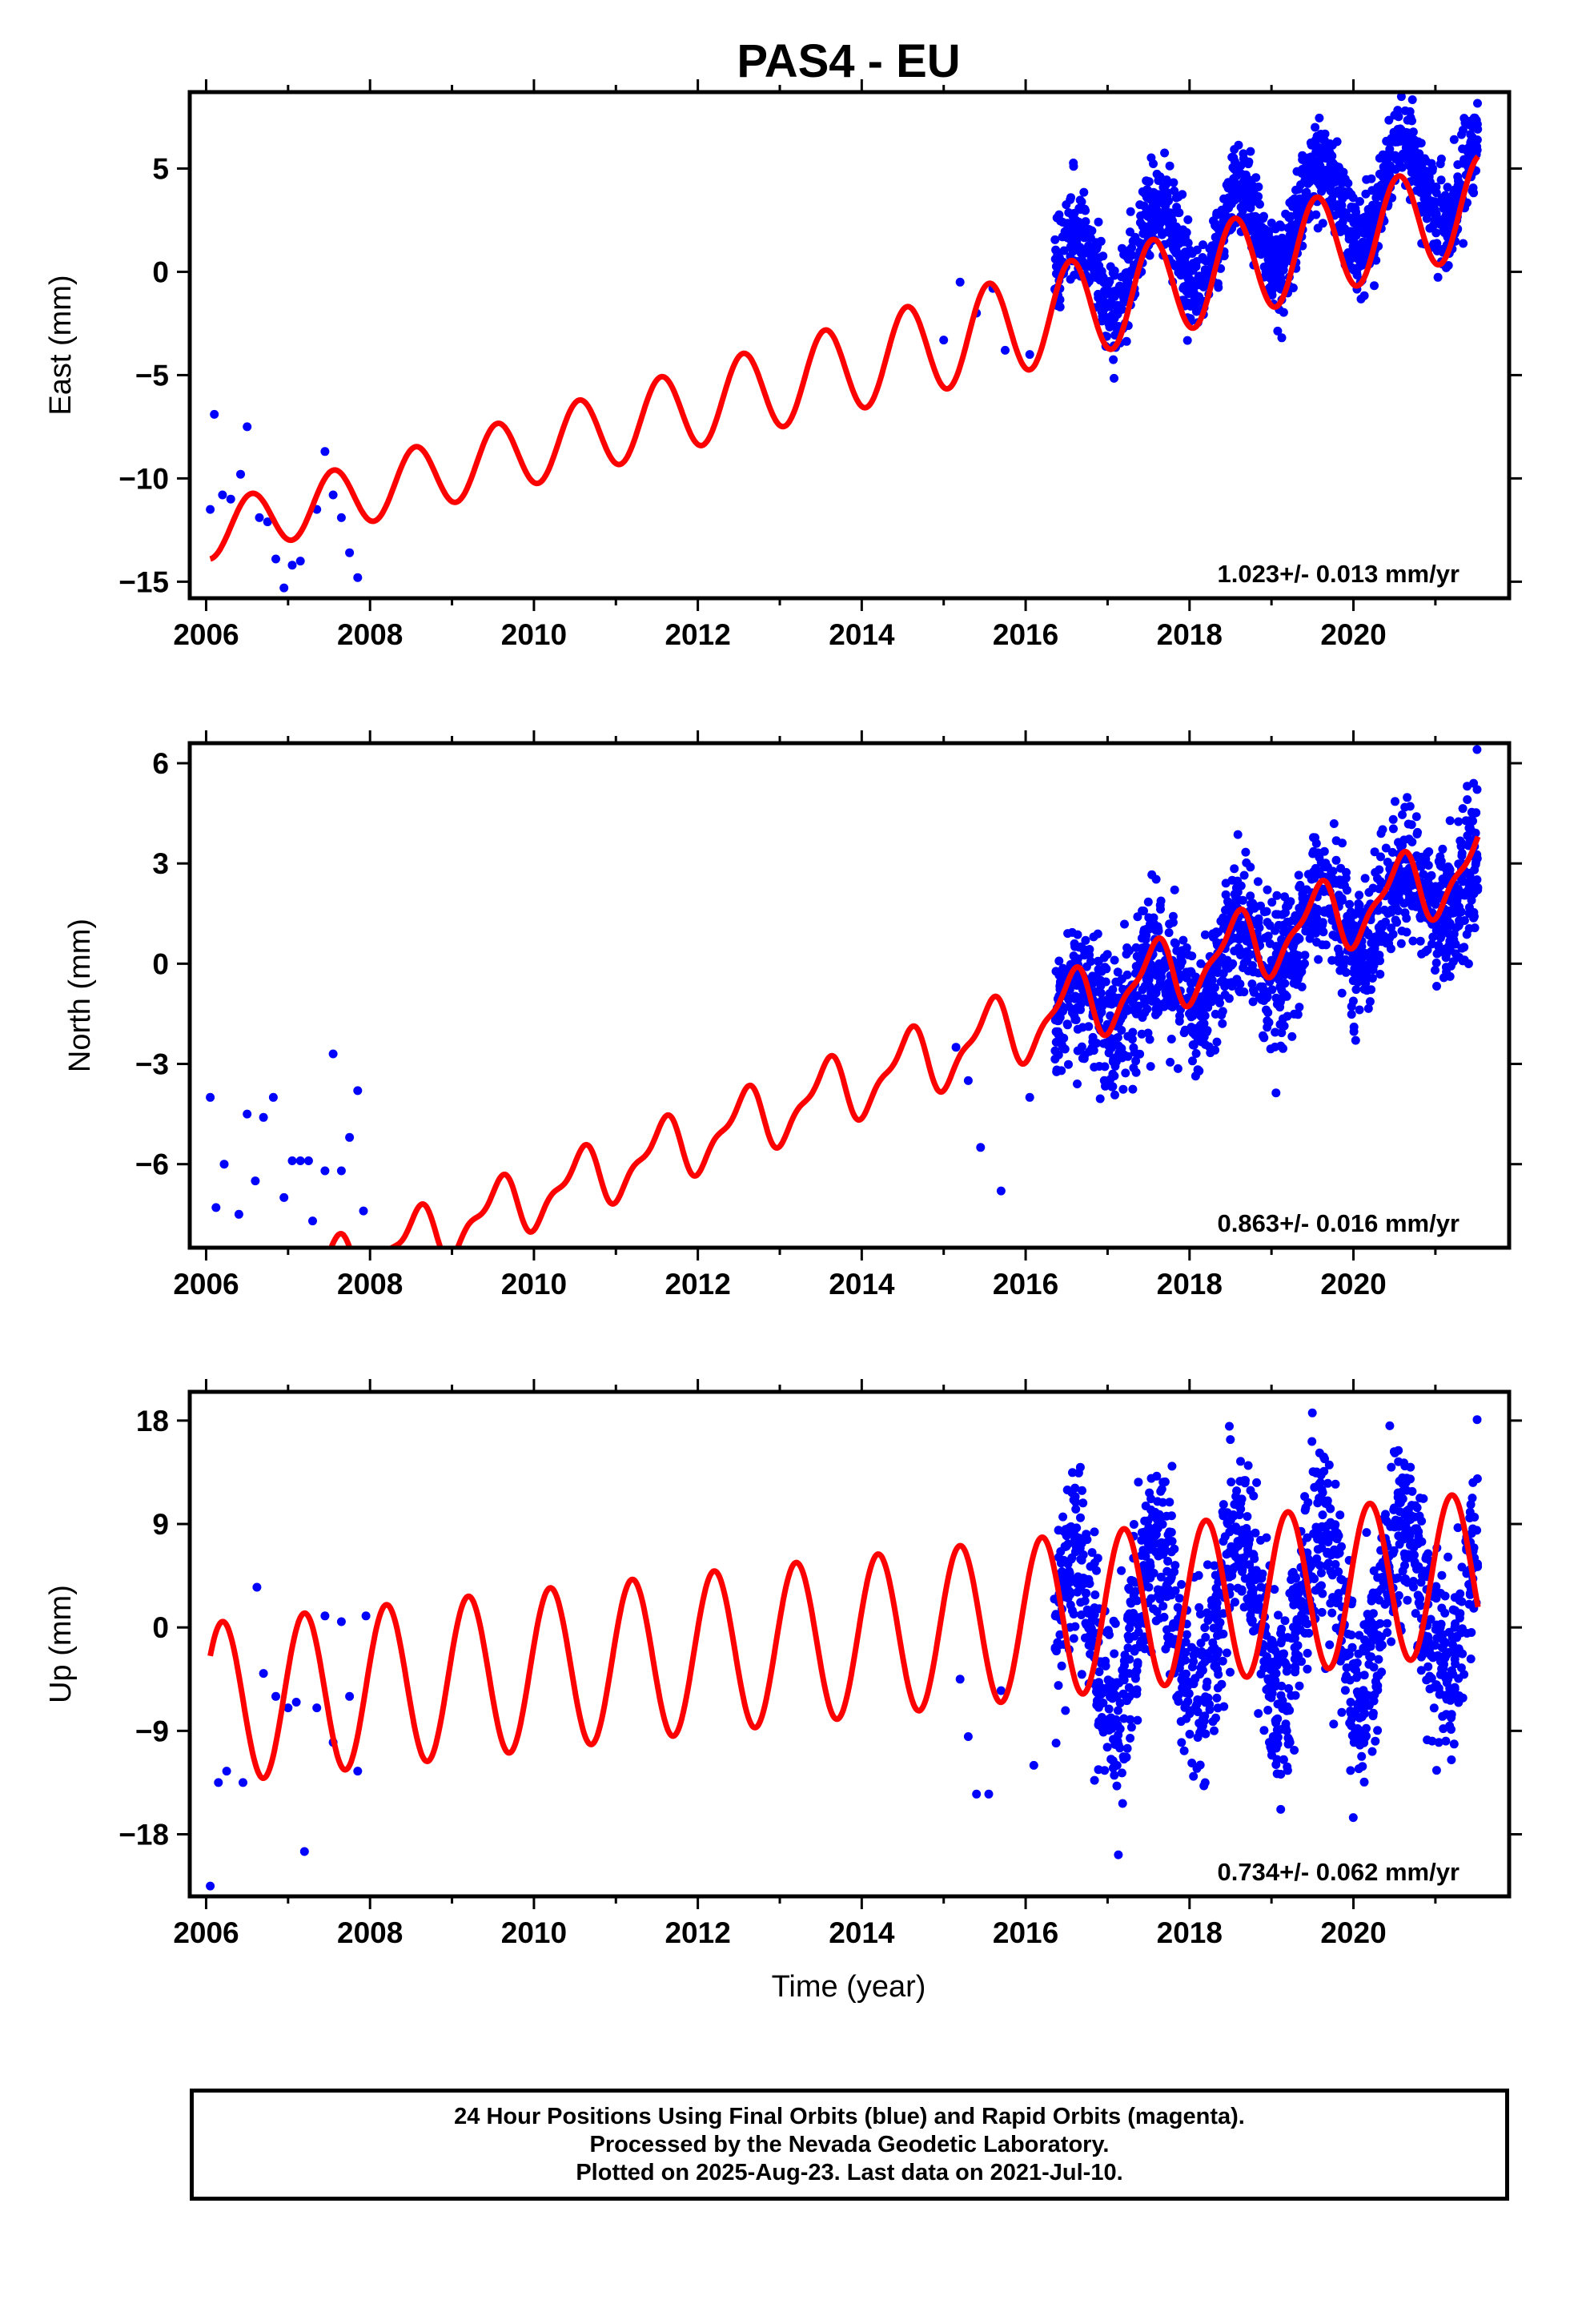  Describe the element at coordinates (161, 271) in the screenshot. I see `y-tick-label: 0` at that location.